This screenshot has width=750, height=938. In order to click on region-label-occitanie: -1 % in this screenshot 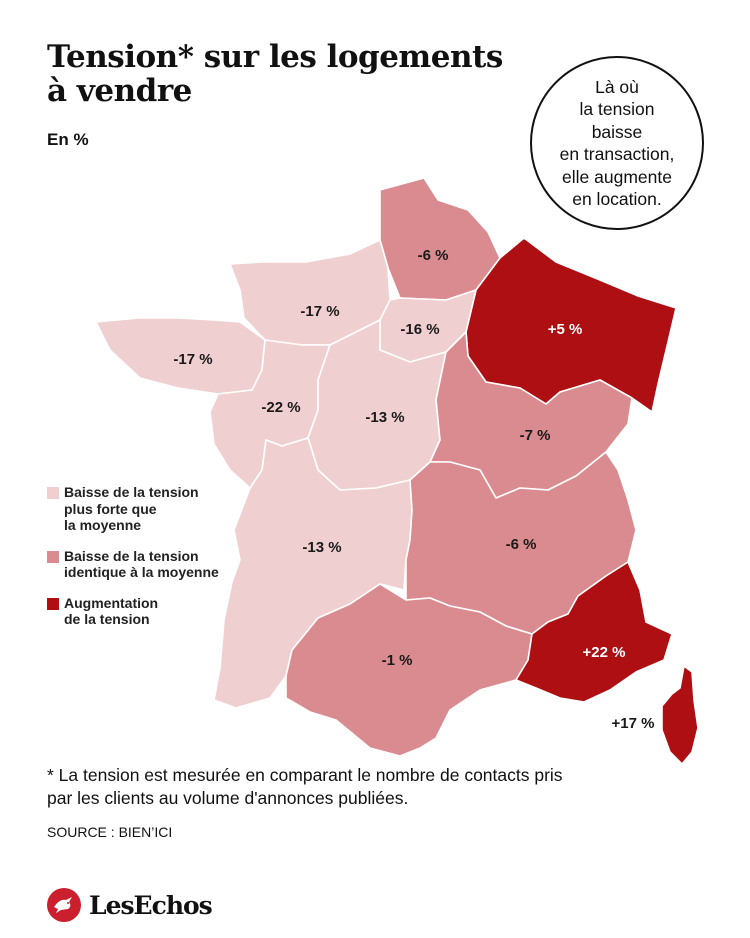, I will do `click(397, 660)`.